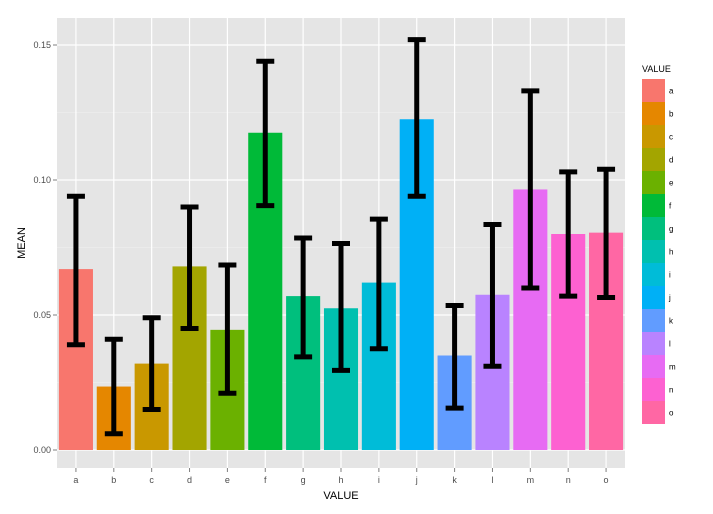  What do you see at coordinates (45, 247) in the screenshot?
I see `y-axis: 0.00 0.05 0.10 0.15` at bounding box center [45, 247].